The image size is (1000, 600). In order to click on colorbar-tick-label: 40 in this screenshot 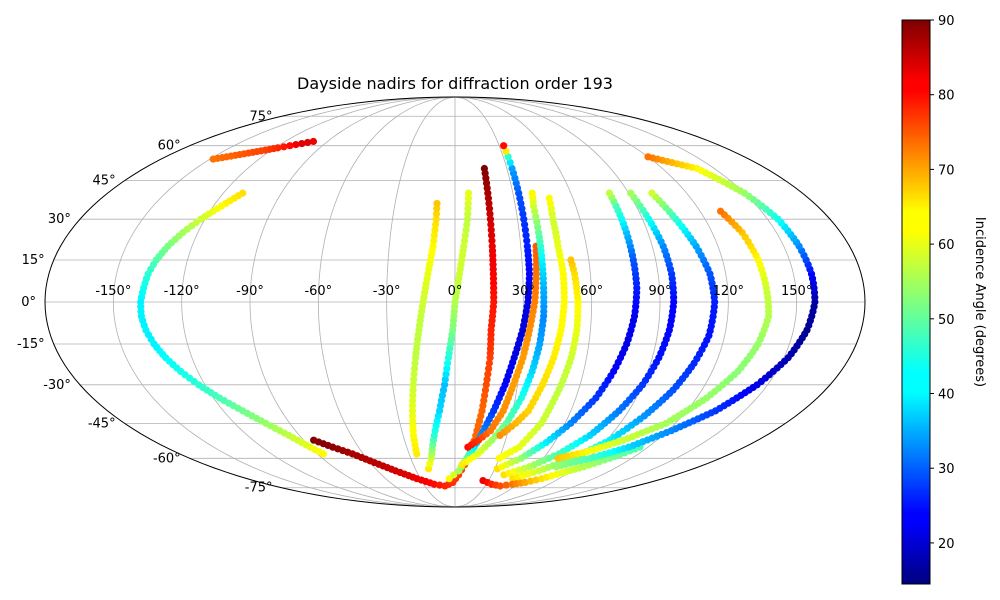, I will do `click(946, 395)`.